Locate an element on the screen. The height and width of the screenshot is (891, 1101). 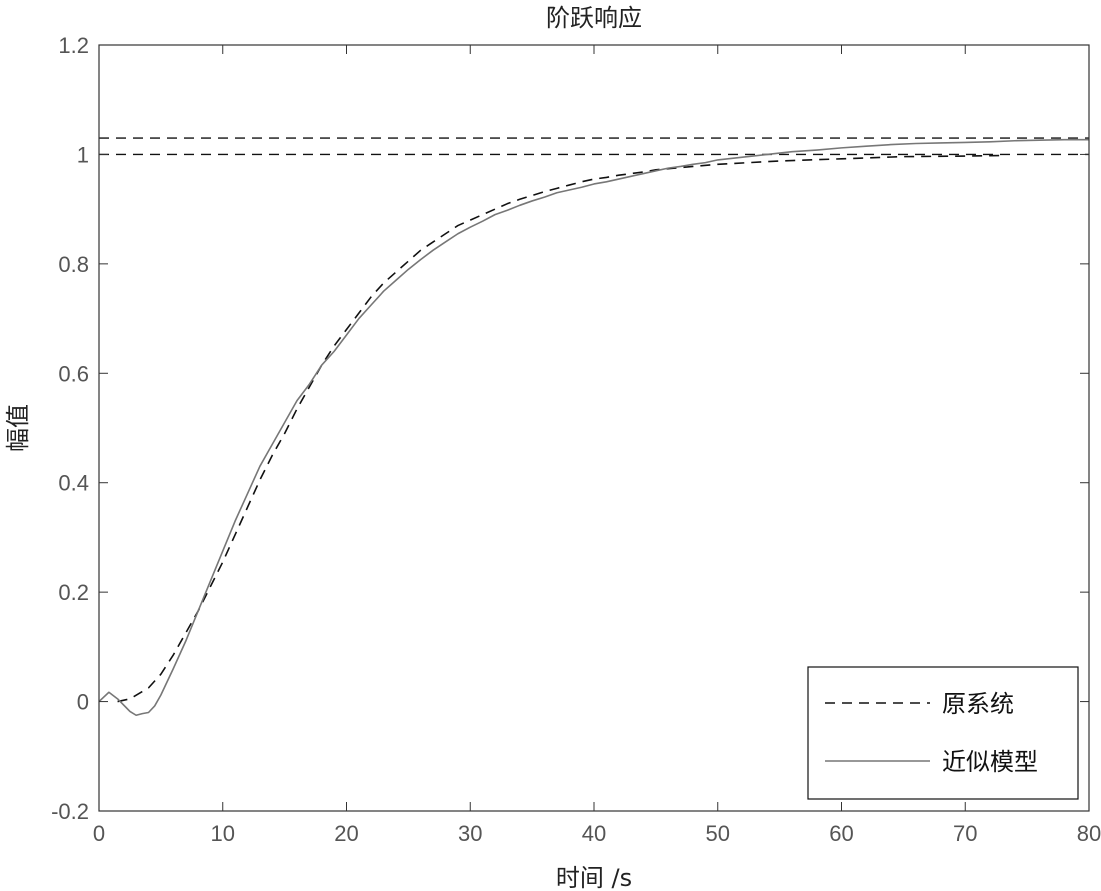
x-tick-label: 60 is located at coordinates (841, 833).